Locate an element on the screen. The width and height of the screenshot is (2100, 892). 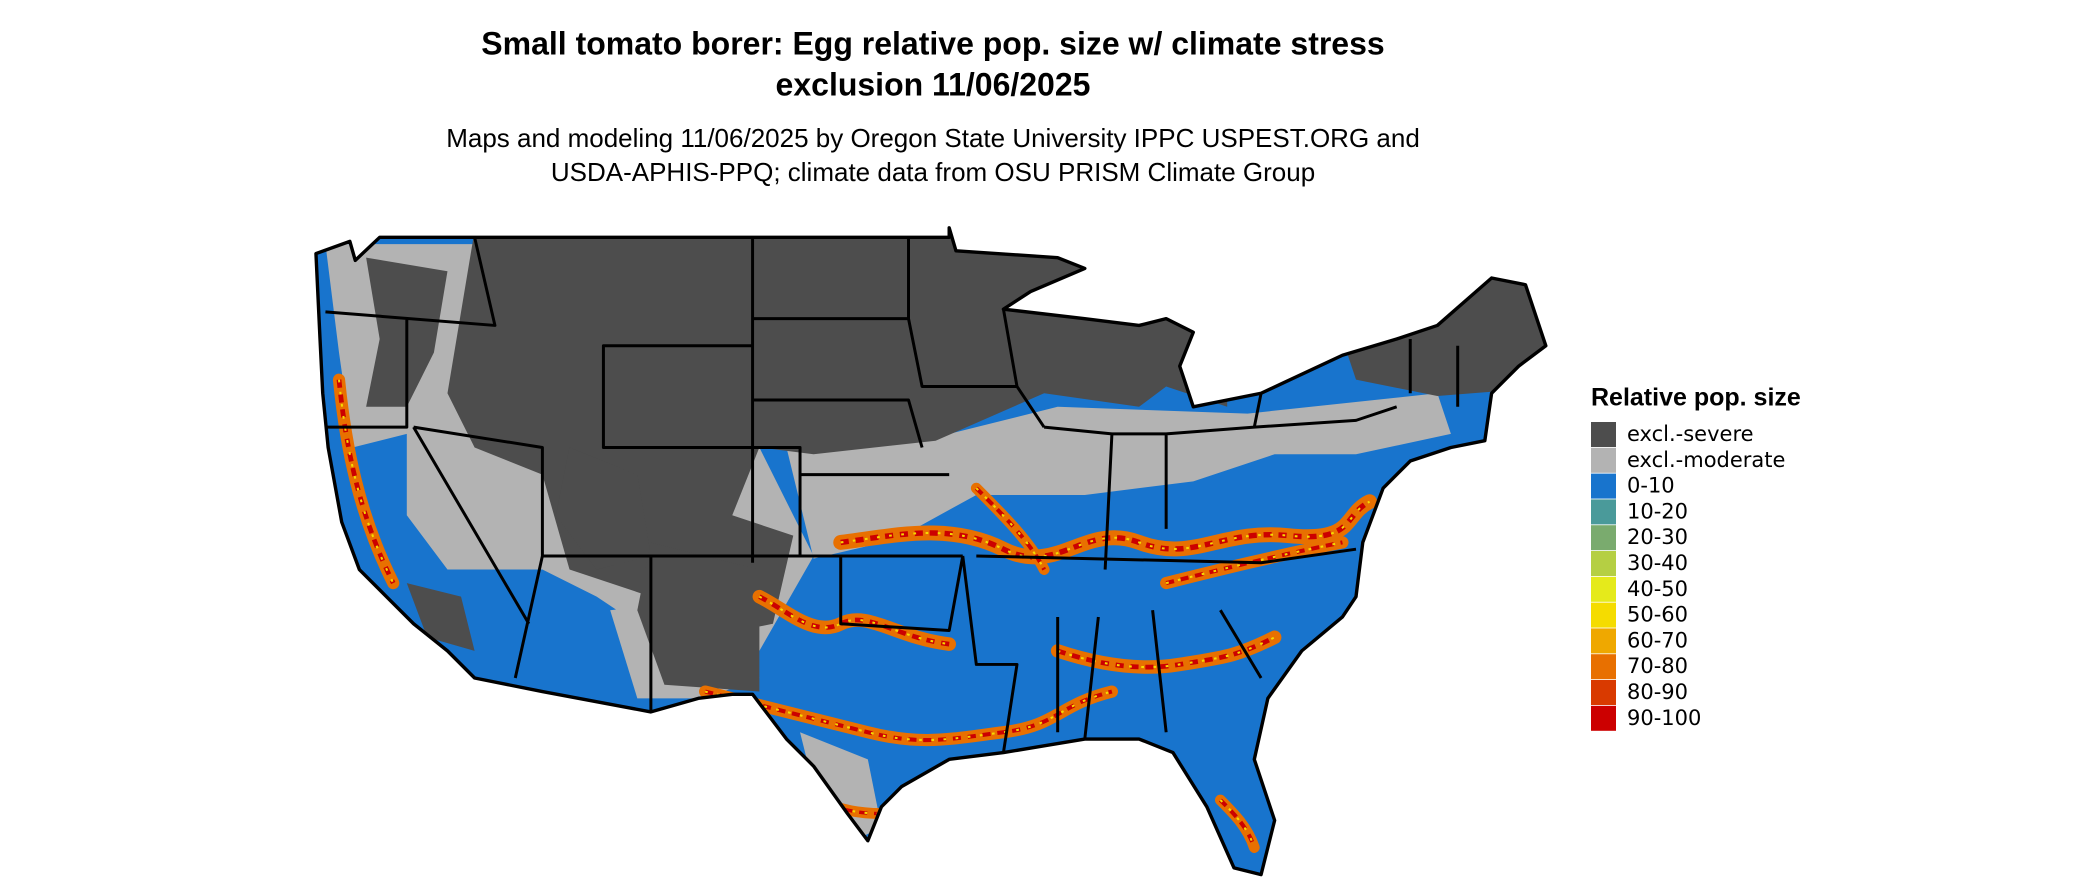
legend-label: 80-90 is located at coordinates (1657, 692).